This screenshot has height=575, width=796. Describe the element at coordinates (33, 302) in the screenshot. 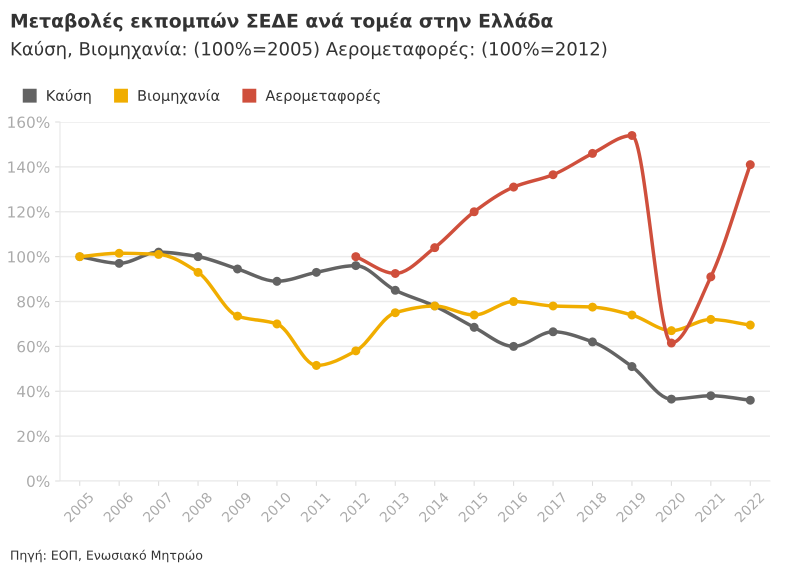

I see `y-tick-label: 80%` at that location.